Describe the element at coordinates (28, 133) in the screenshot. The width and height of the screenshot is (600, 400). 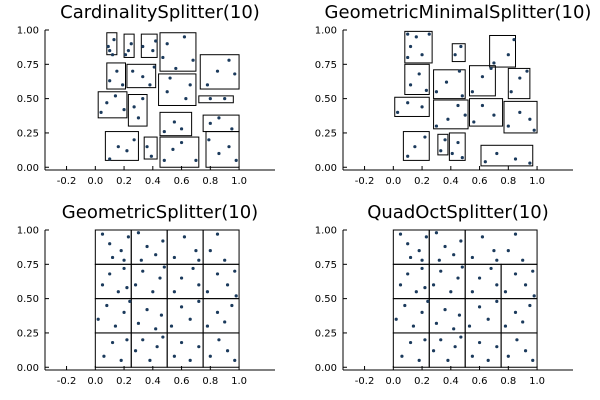
I see `y-tick-label: 0.25` at that location.